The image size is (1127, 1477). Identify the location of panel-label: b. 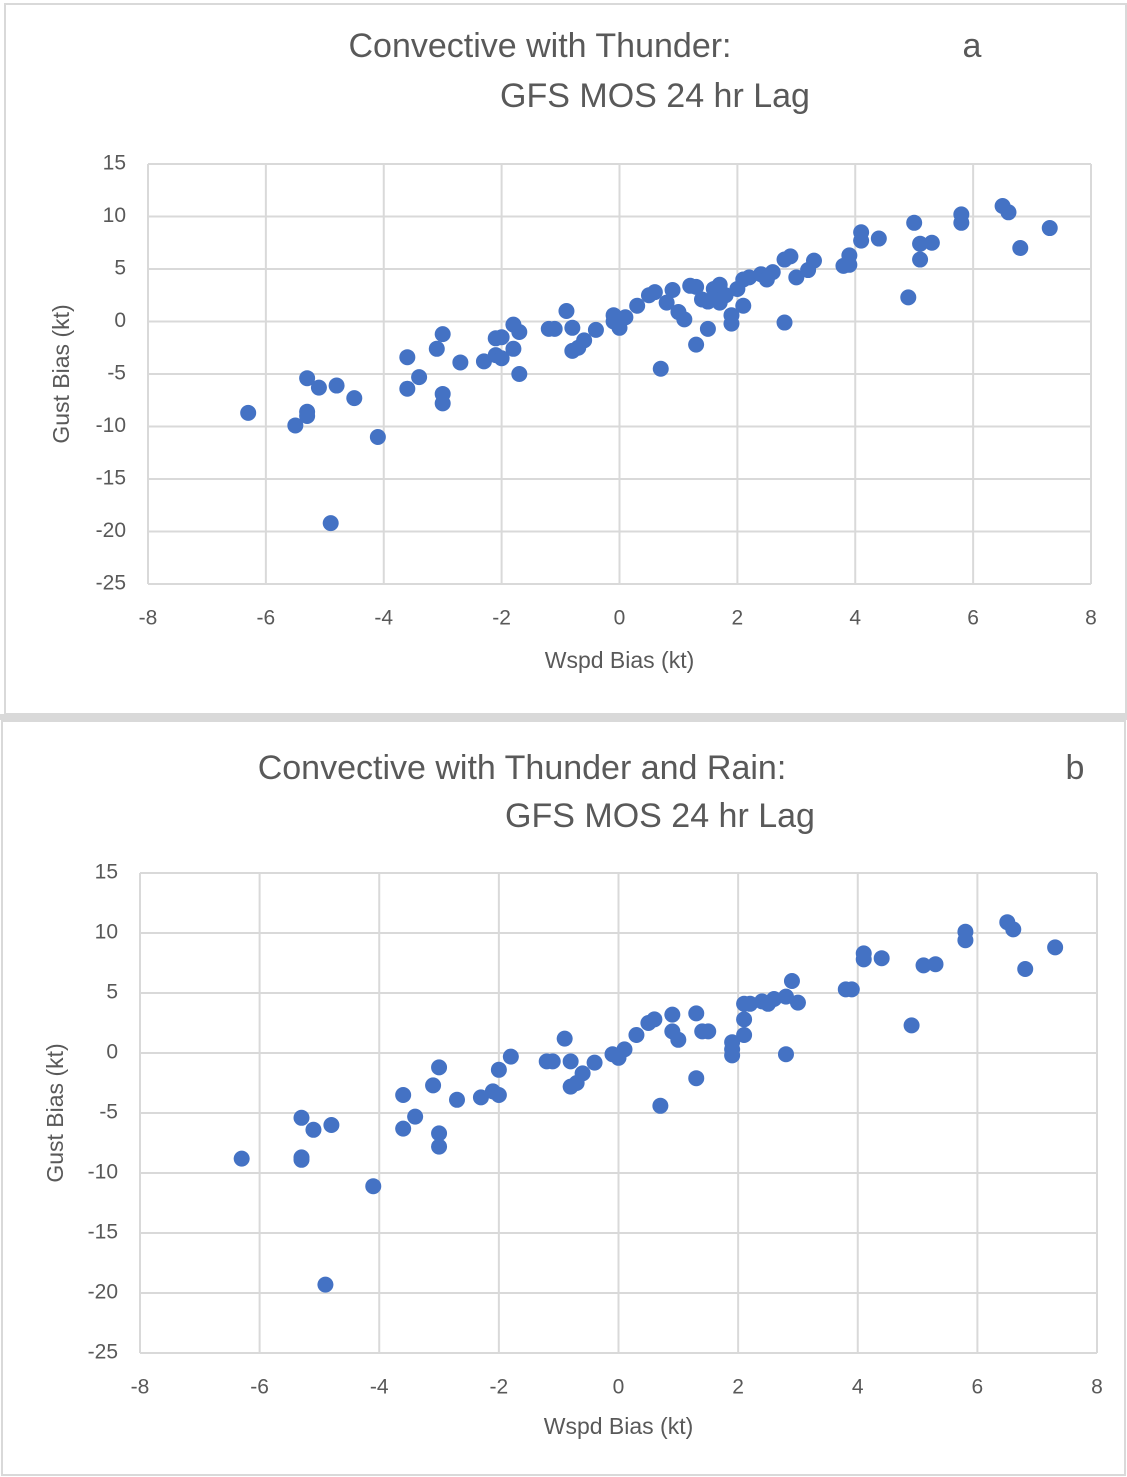
(1075, 768).